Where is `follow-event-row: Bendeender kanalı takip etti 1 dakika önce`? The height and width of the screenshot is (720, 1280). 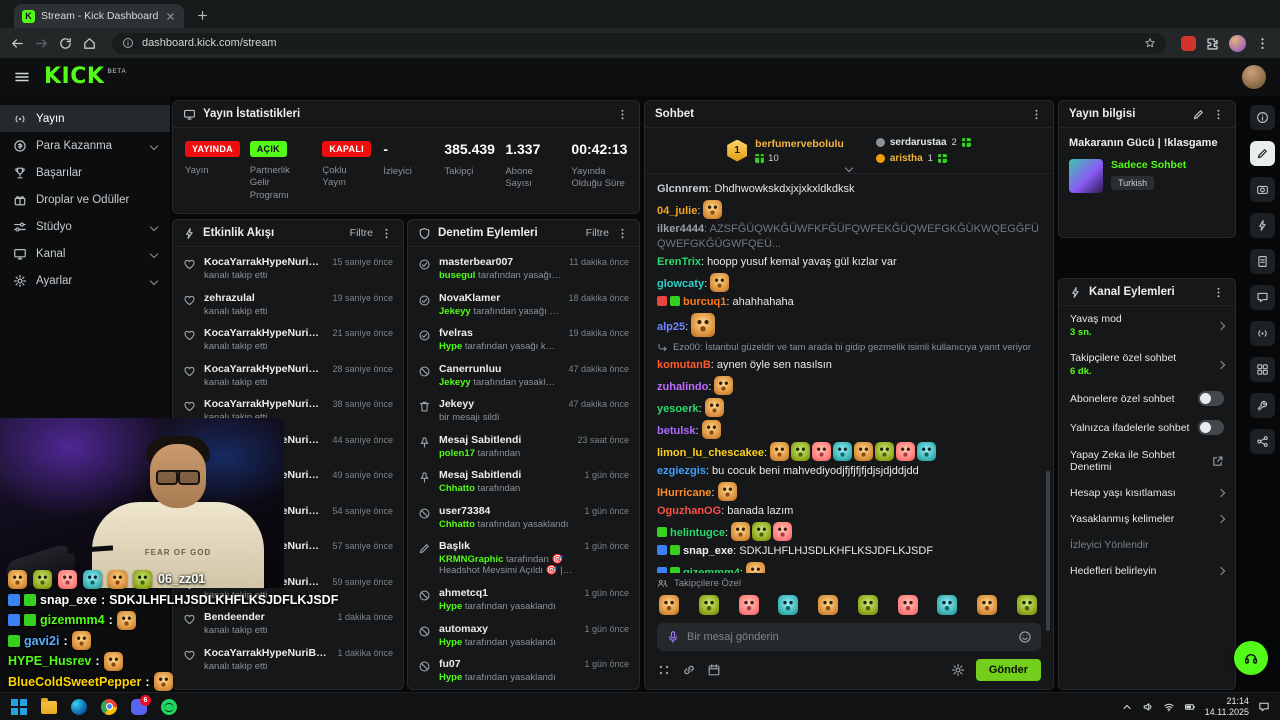
follow-event-row: Bendeender kanalı takip etti 1 dakika önce is located at coordinates (288, 624).